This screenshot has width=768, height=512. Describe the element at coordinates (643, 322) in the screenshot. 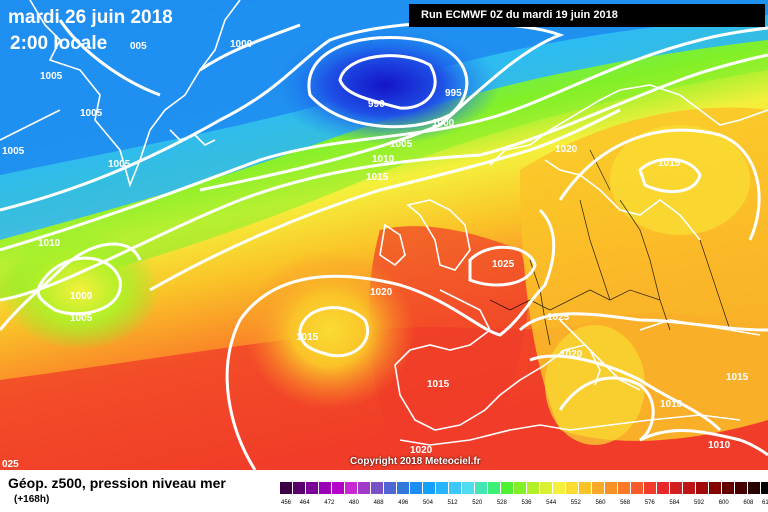

I see `isobar-1020-east` at that location.